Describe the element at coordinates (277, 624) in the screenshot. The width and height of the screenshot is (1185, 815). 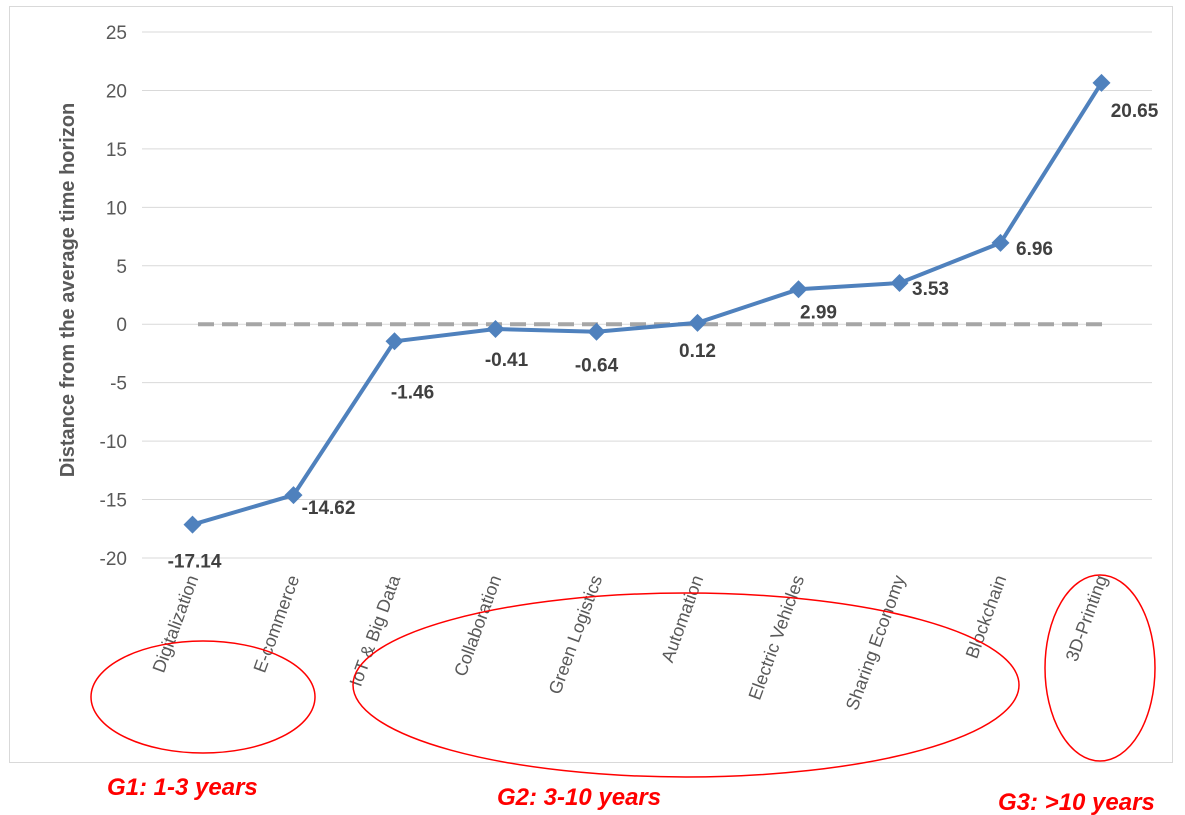
I see `category-label: E-commerce` at that location.